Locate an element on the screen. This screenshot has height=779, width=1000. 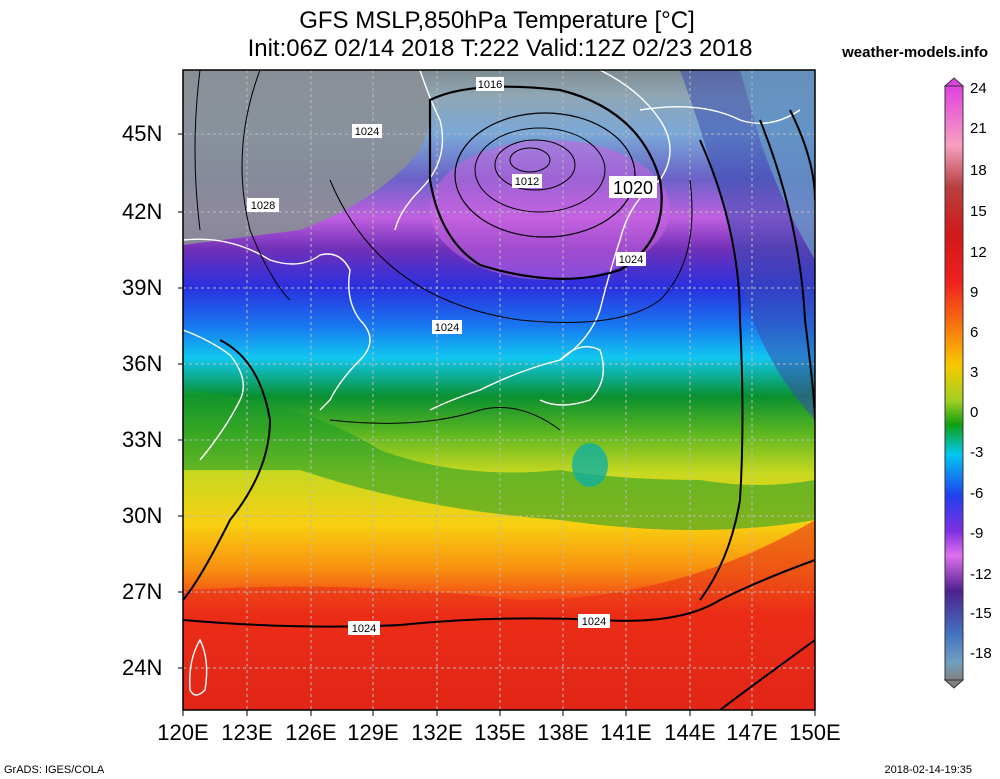
isobar-label: 1020 is located at coordinates (633, 187).